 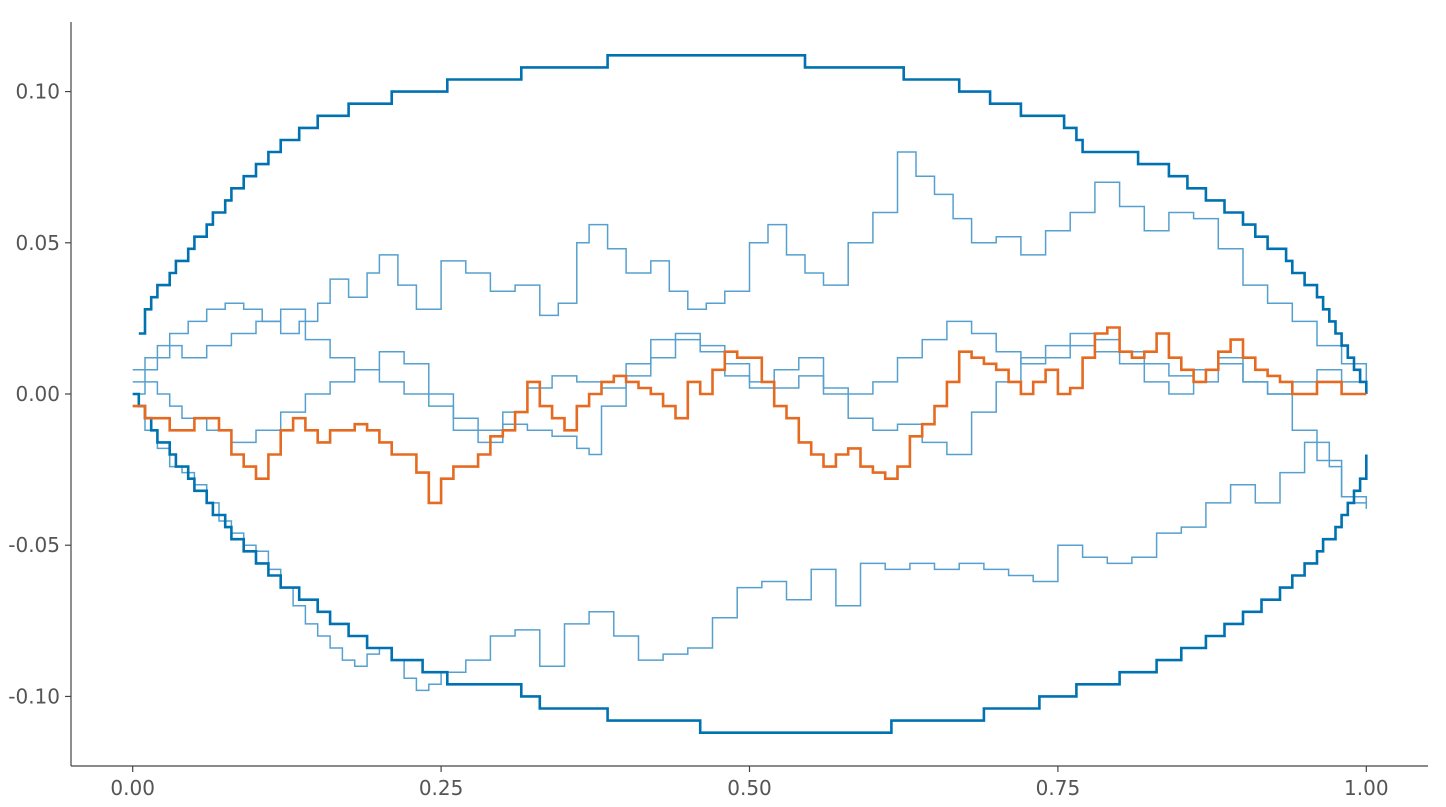 What do you see at coordinates (1058, 788) in the screenshot?
I see `x-tick-label: 0.75` at bounding box center [1058, 788].